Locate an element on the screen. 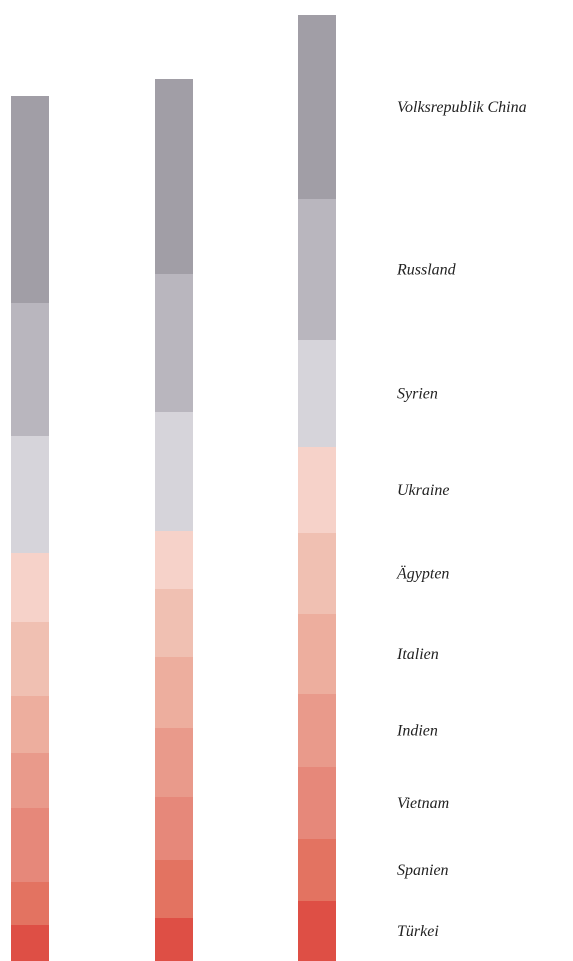 Image resolution: width=573 pixels, height=961 pixels. legend-label: Vietnam is located at coordinates (423, 803).